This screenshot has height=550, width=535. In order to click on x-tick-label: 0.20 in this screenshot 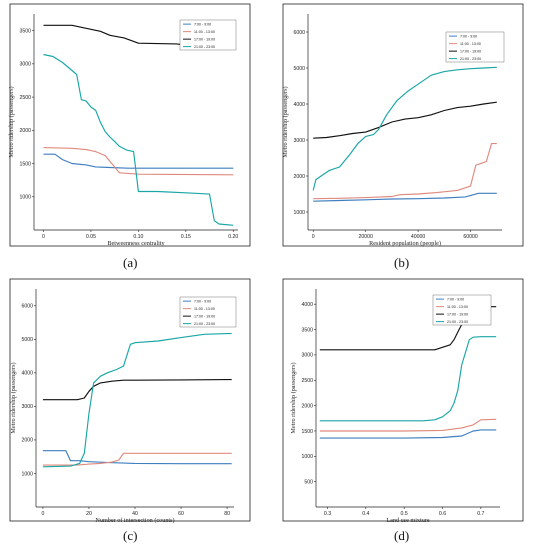, I will do `click(233, 237)`.